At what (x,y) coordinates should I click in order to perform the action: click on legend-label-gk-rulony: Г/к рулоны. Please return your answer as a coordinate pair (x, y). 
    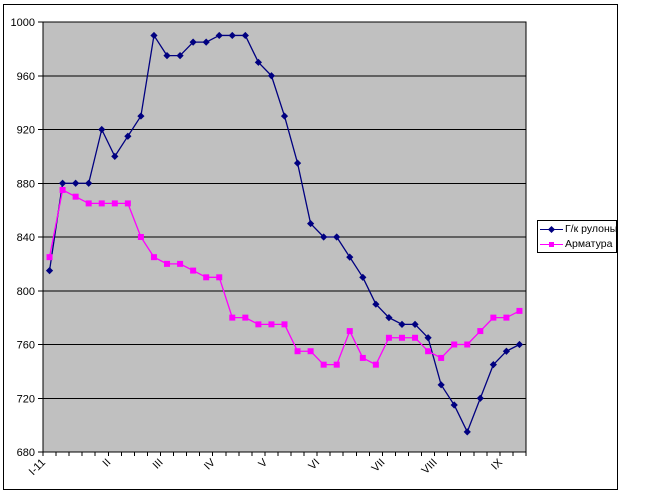
    Looking at the image, I should click on (591, 229).